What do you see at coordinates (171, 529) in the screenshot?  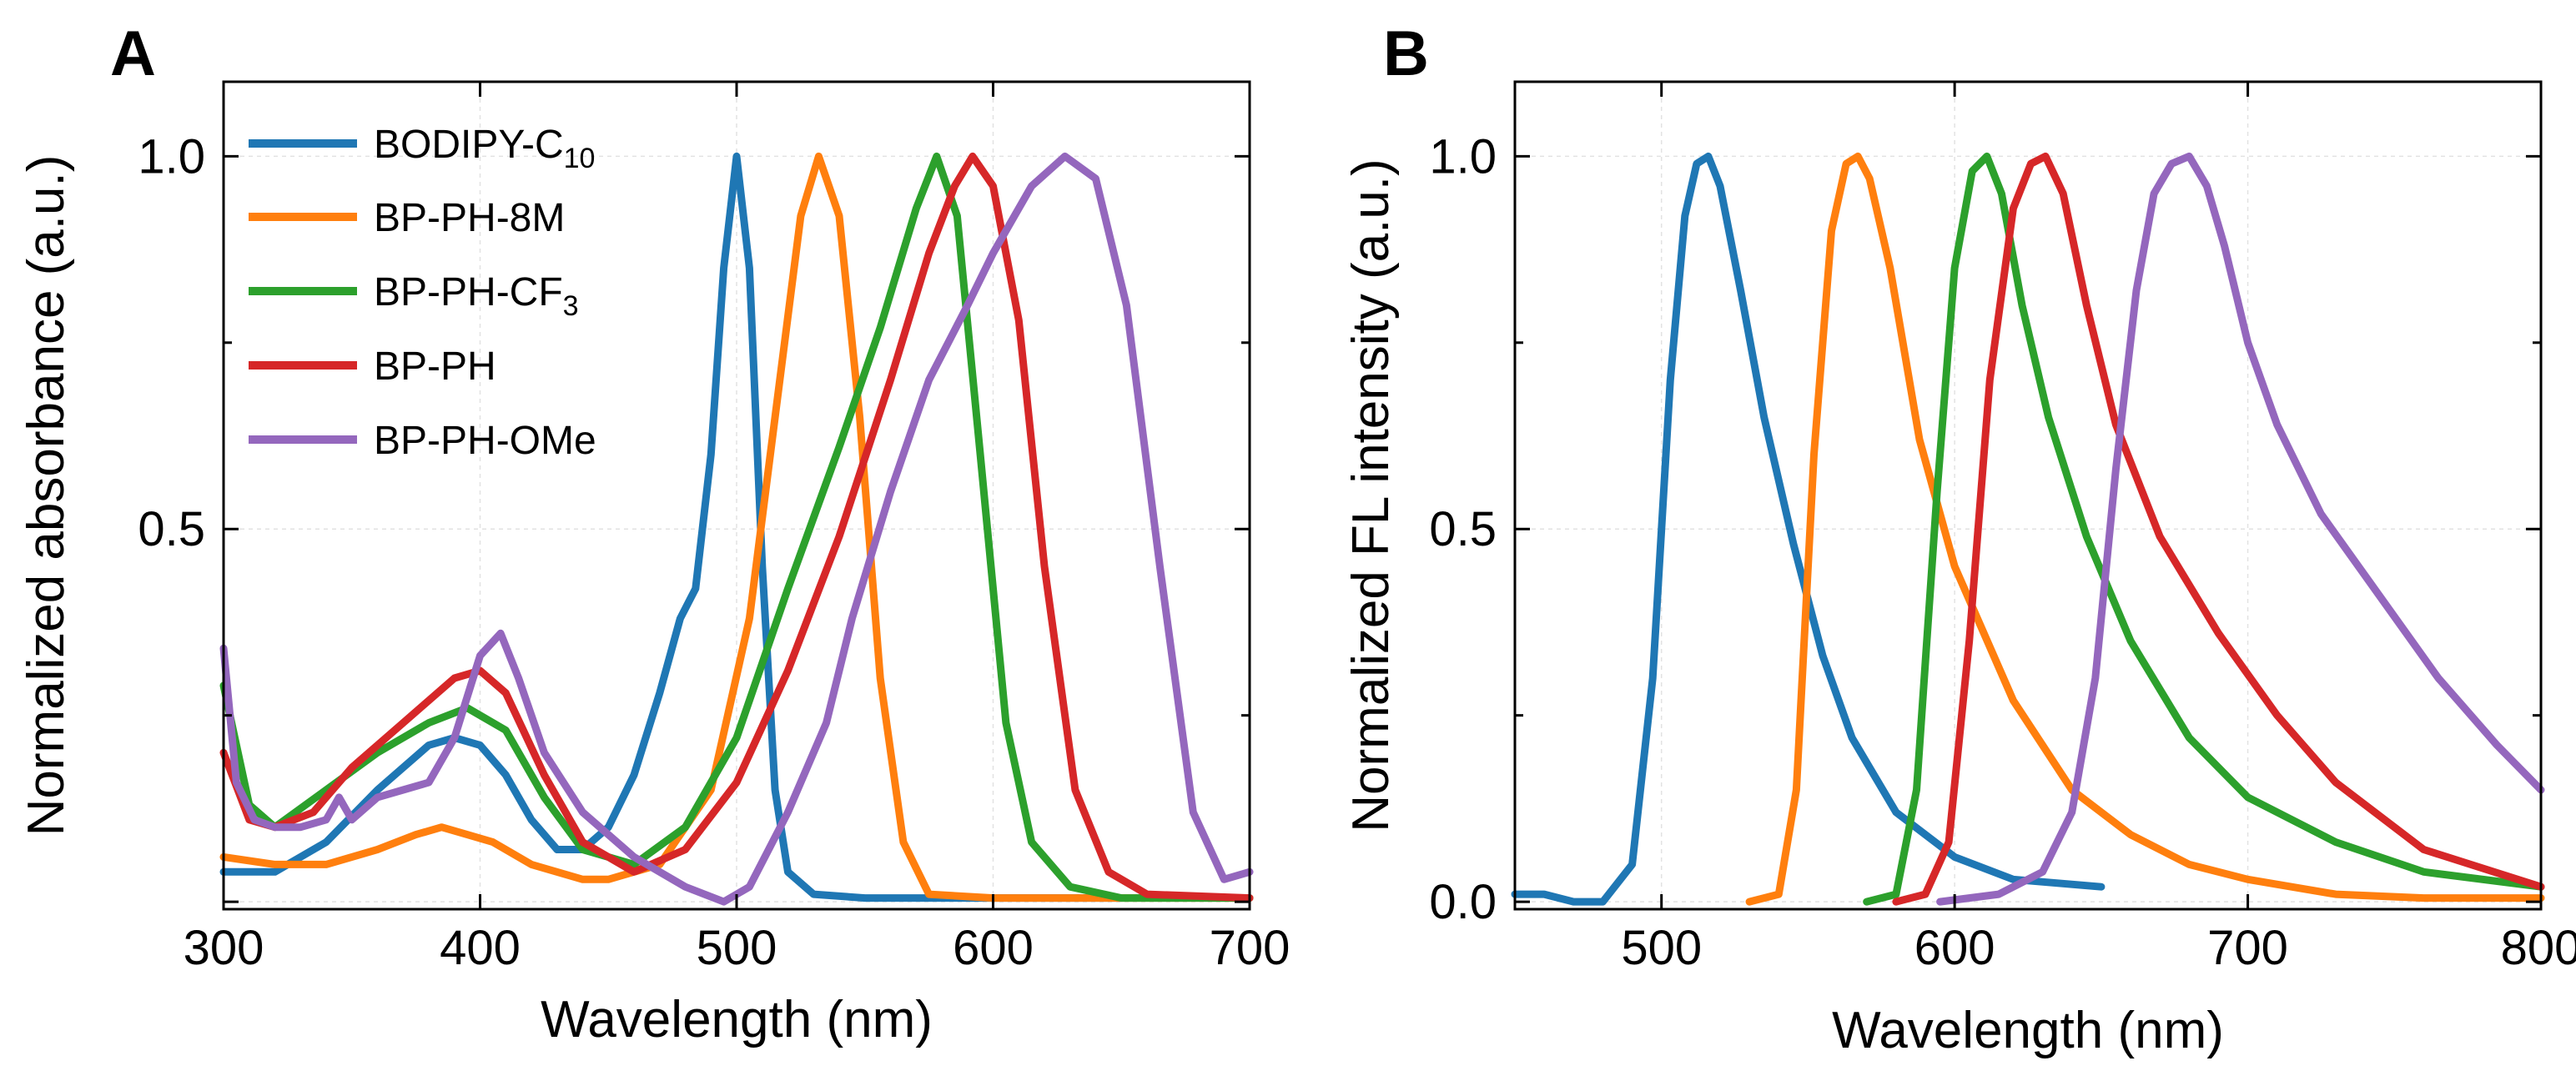 I see `absorbance-y-tick-label-0-5: 0.5` at bounding box center [171, 529].